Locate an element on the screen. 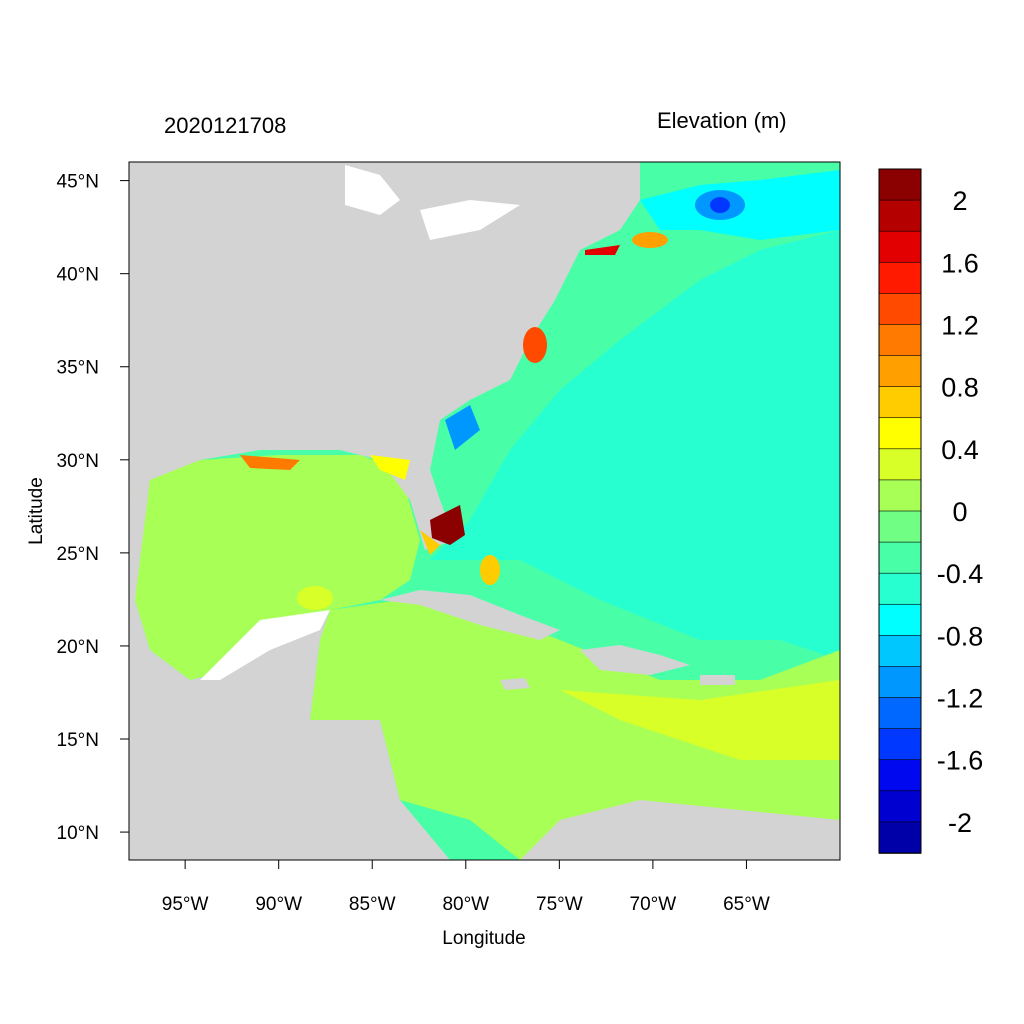 Image resolution: width=1024 pixels, height=1024 pixels. south-america-land is located at coordinates (680, 830).